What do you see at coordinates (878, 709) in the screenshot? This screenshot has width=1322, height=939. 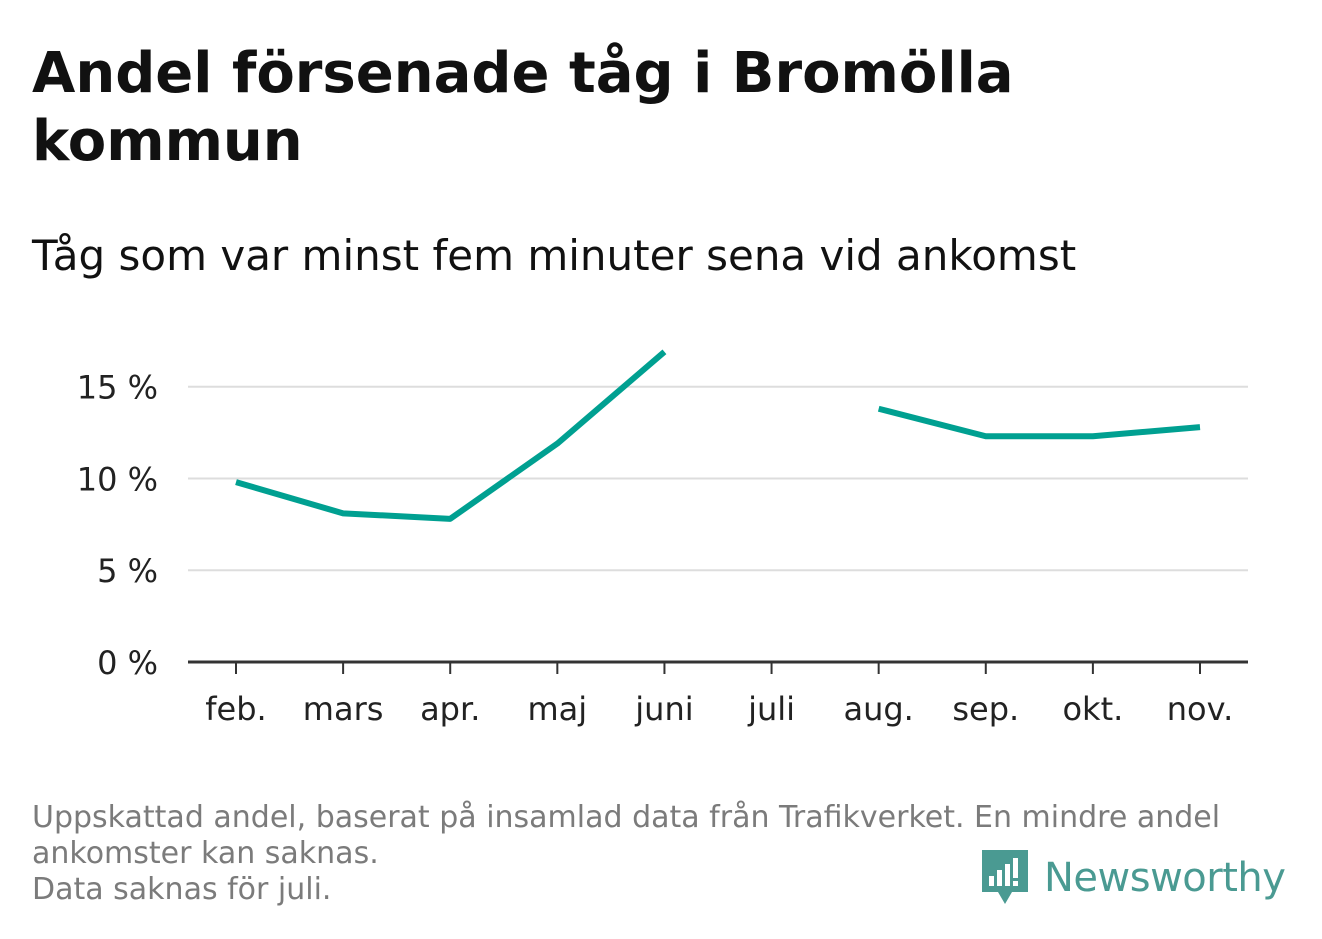 I see `x-tick-label: aug.` at bounding box center [878, 709].